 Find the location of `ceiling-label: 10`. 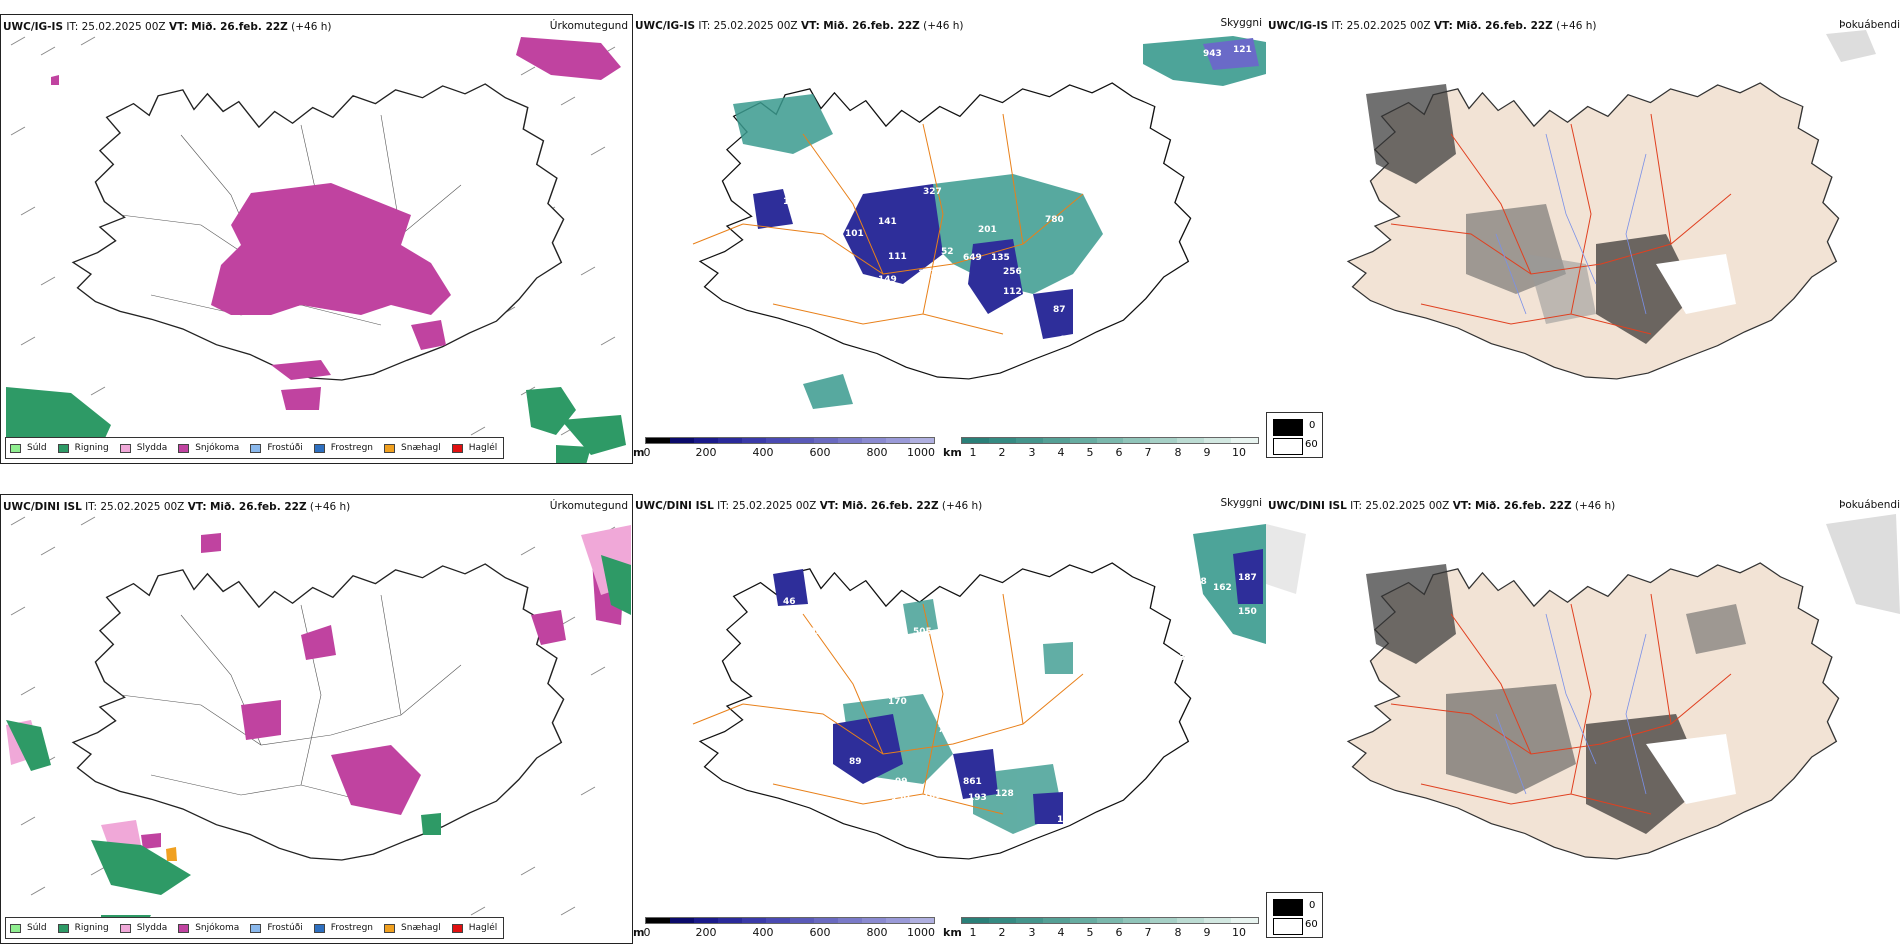

ceiling-label: 10 is located at coordinates (815, 187).